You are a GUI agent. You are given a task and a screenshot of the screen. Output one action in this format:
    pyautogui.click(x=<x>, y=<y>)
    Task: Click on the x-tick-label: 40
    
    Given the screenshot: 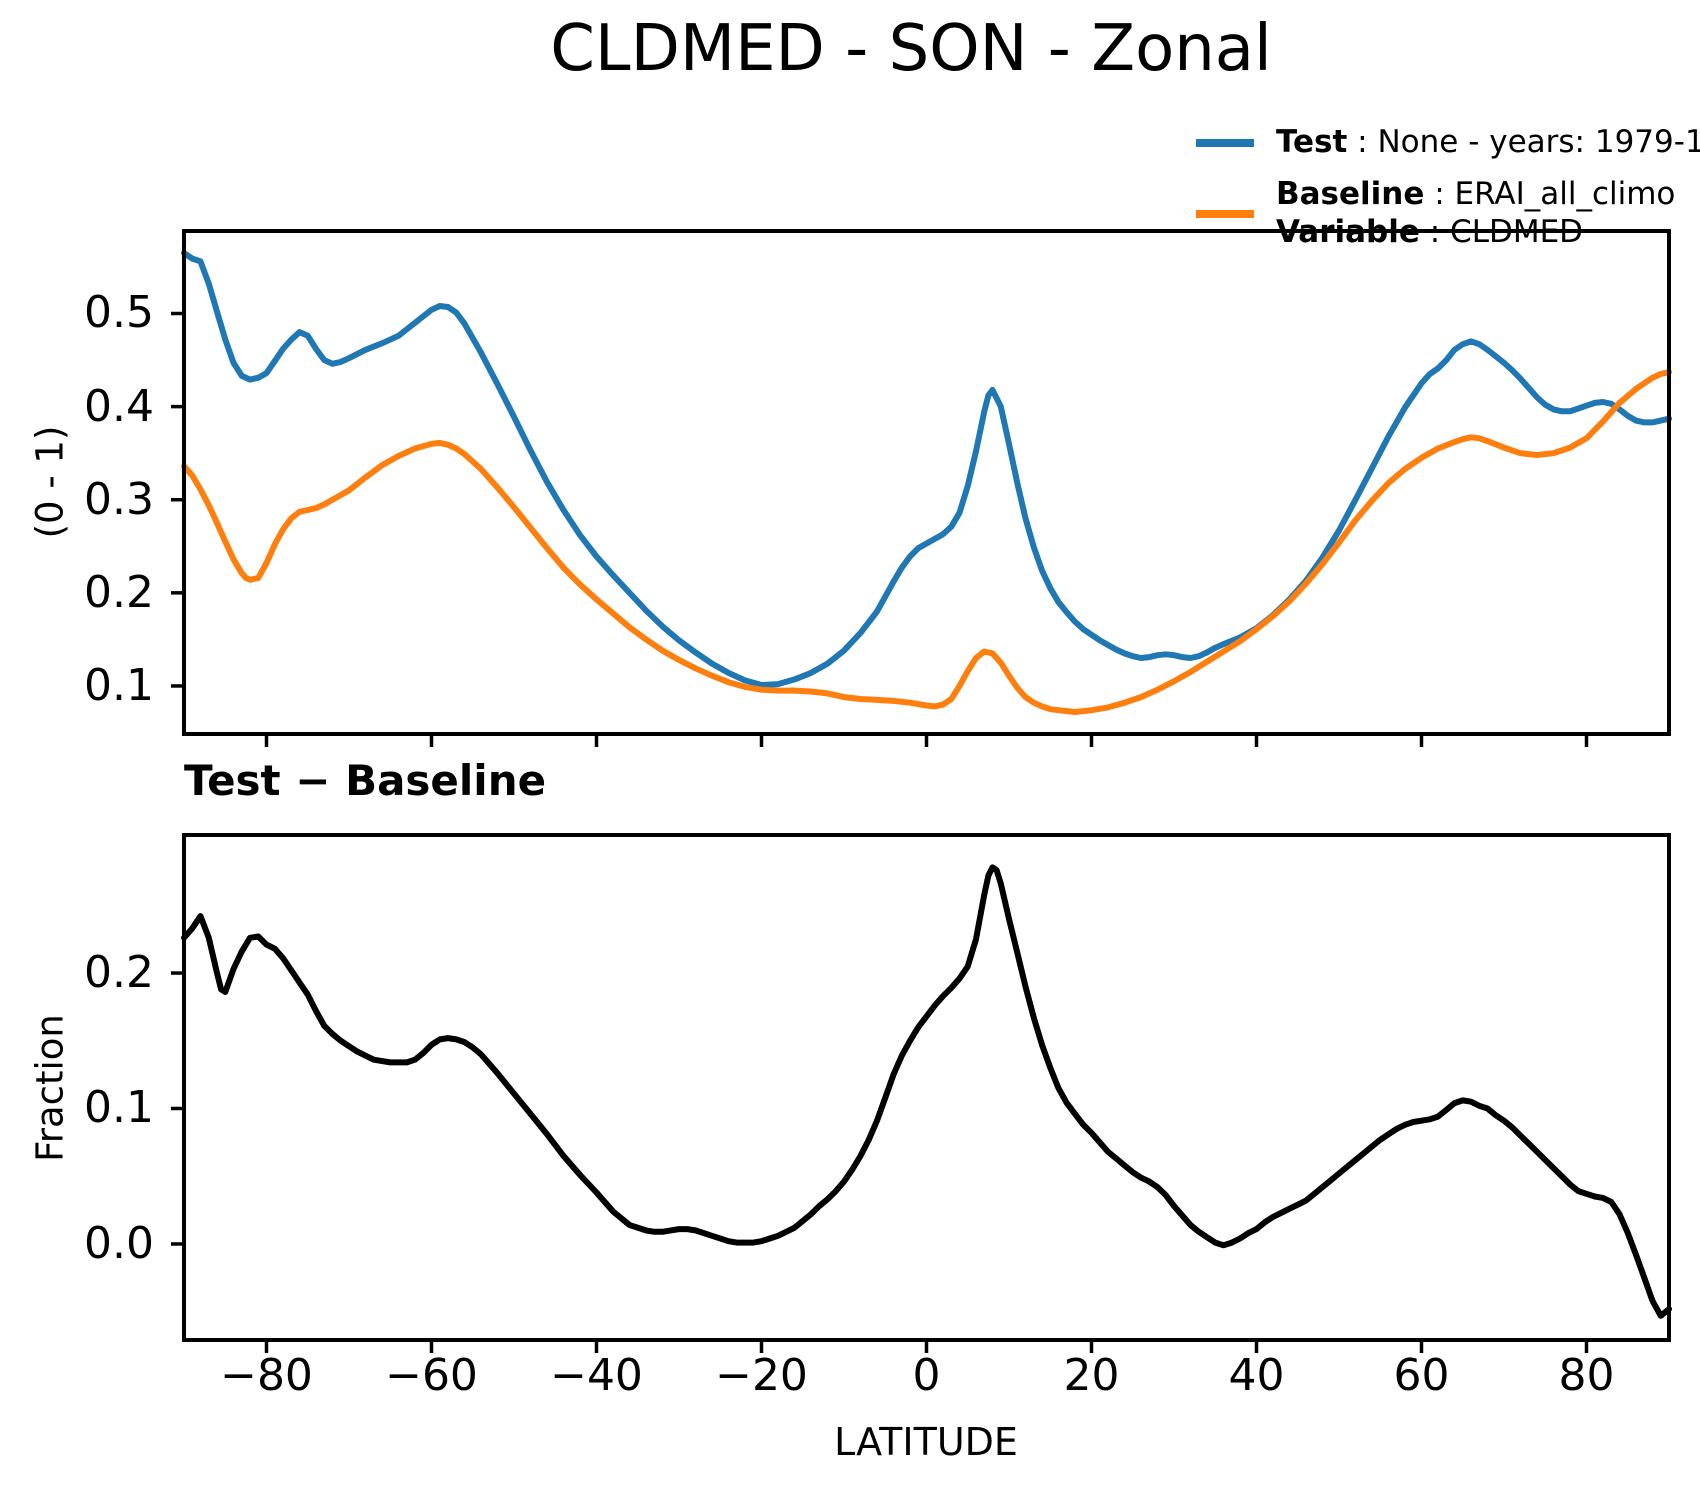 What is the action you would take?
    pyautogui.click(x=1256, y=1375)
    